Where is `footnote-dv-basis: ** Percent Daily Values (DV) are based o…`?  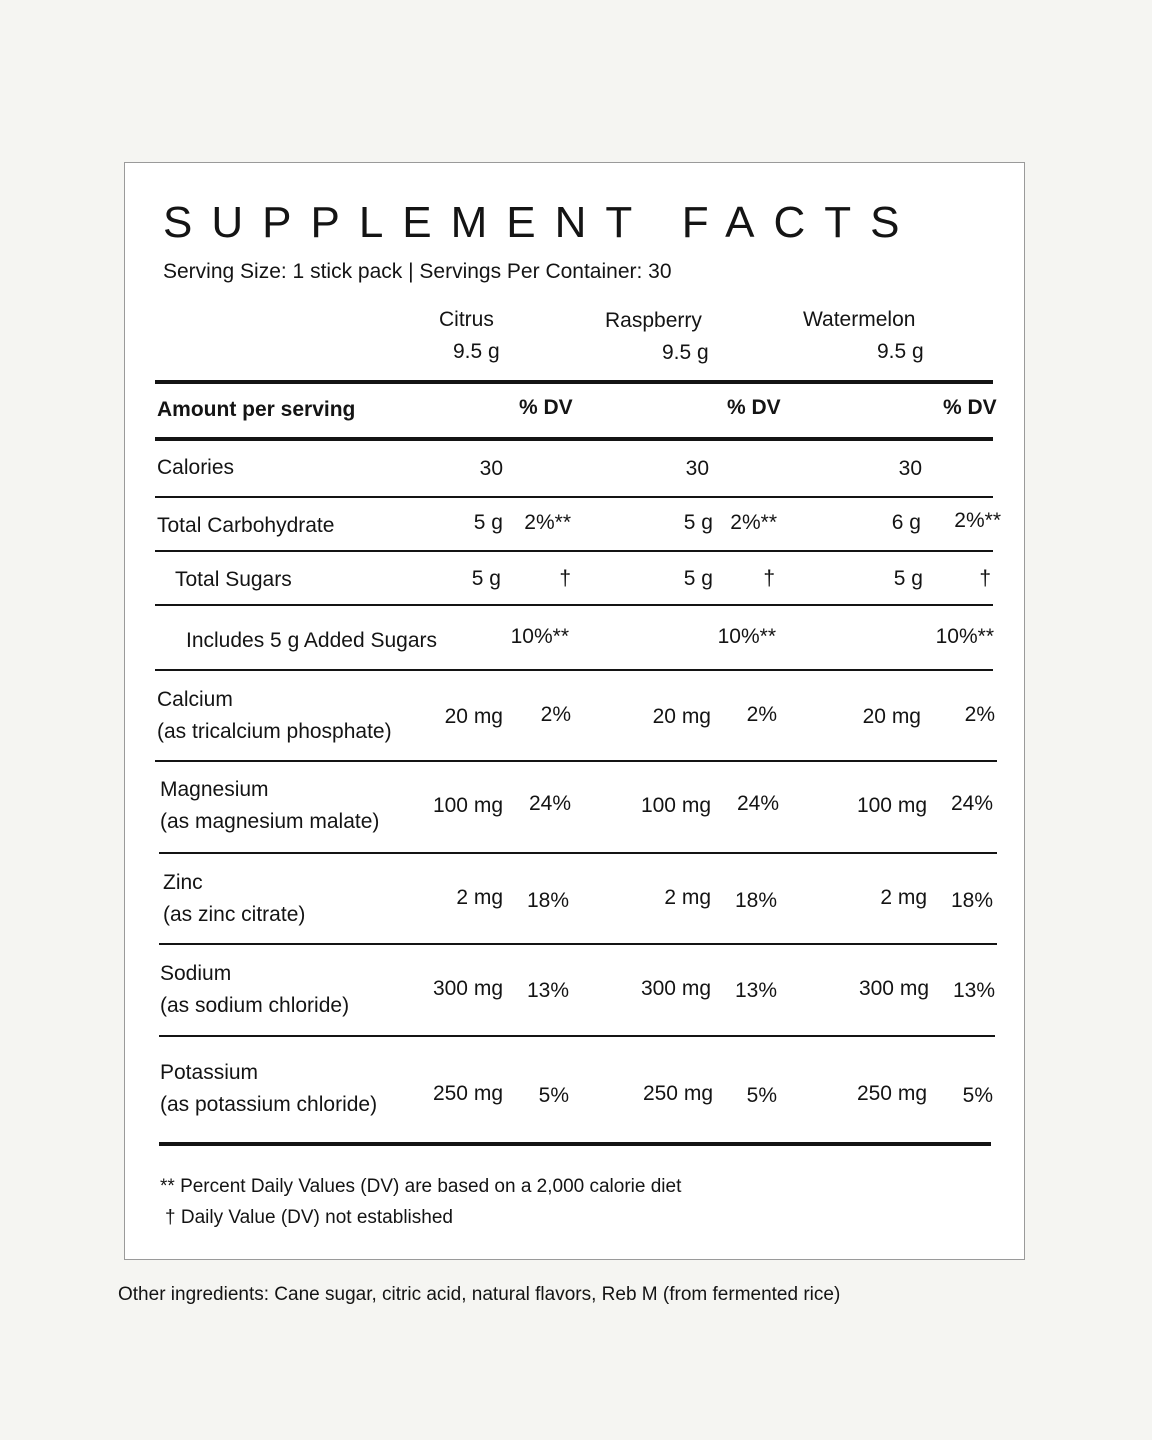
footnote-dv-basis: ** Percent Daily Values (DV) are based o… is located at coordinates (421, 1186).